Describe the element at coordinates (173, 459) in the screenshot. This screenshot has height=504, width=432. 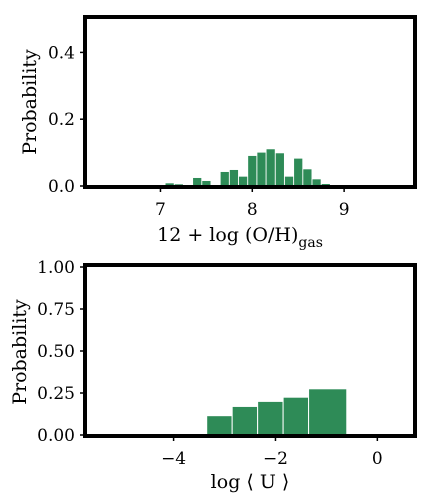
I see `x-tick-label: −4` at that location.